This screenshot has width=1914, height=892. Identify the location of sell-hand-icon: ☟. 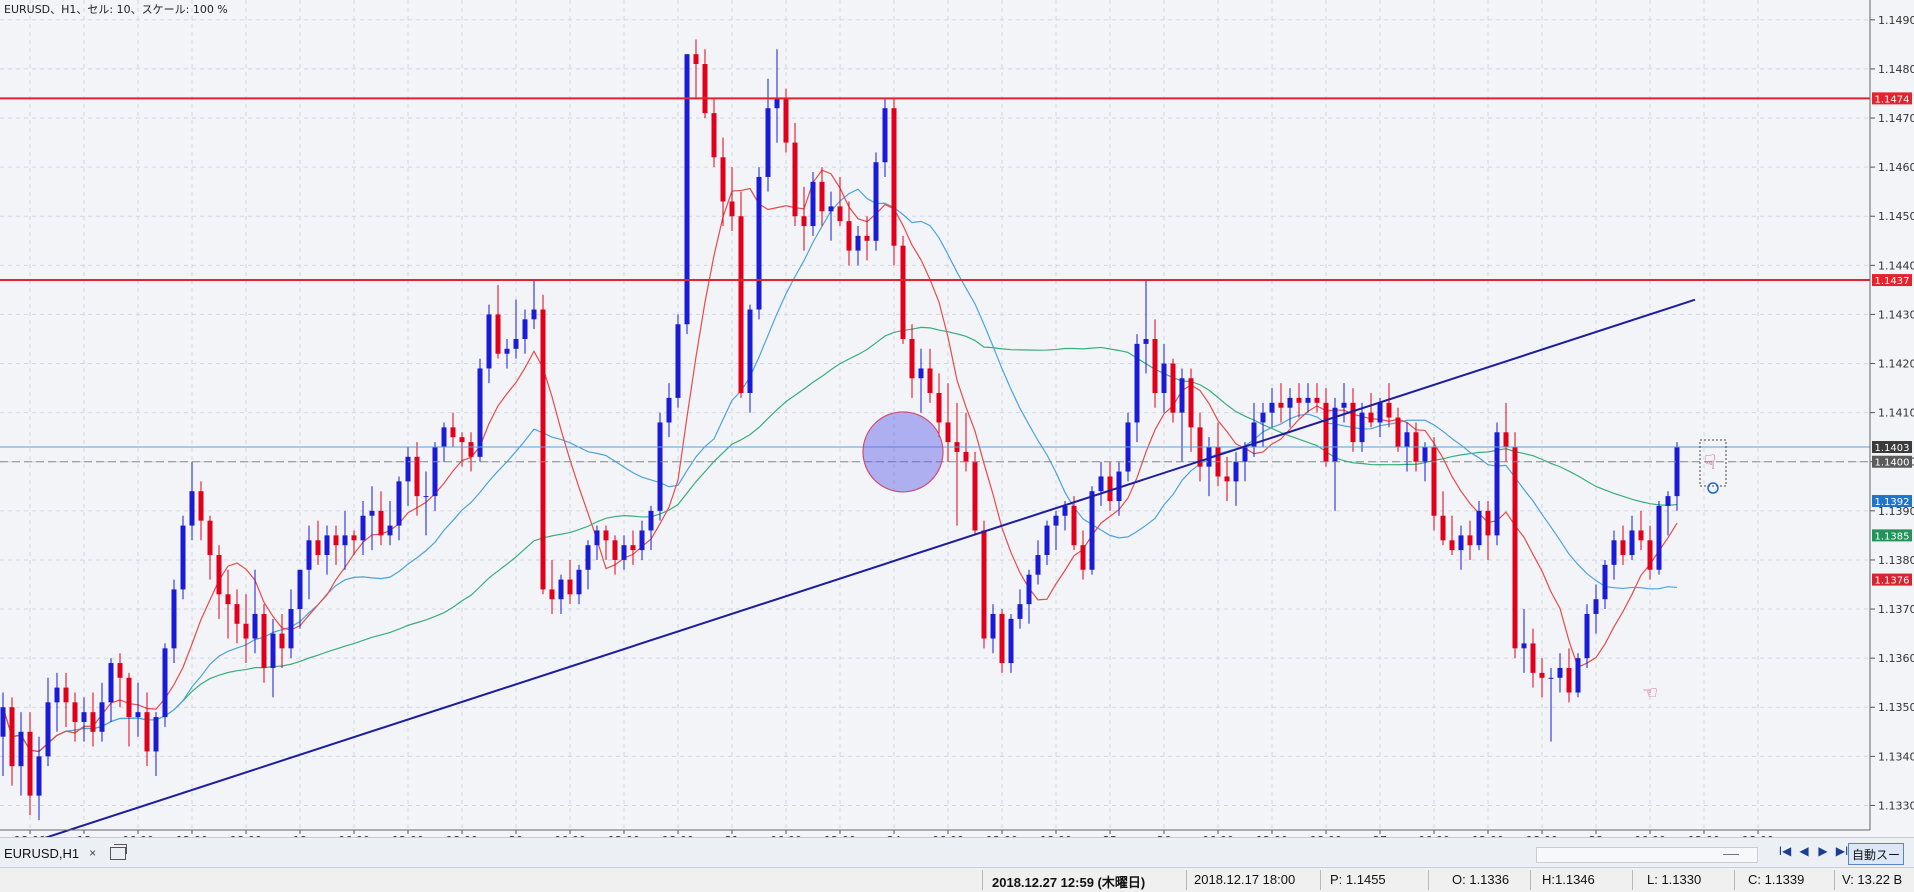
(1710, 462).